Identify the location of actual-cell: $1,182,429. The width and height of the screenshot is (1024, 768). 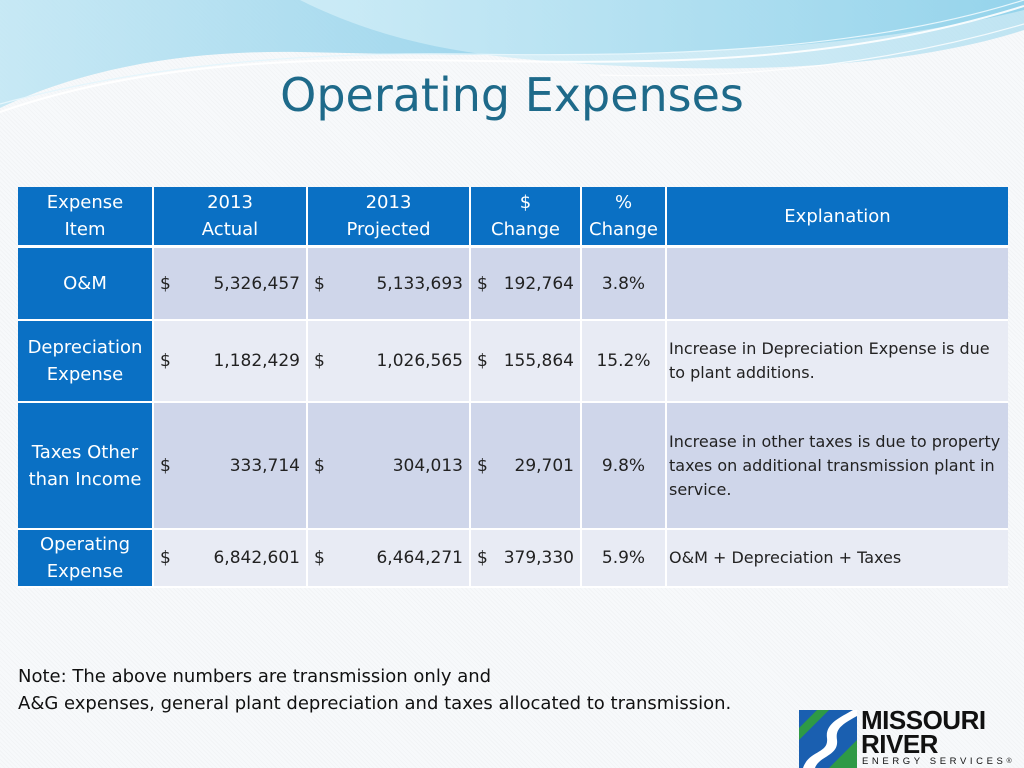
(231, 362).